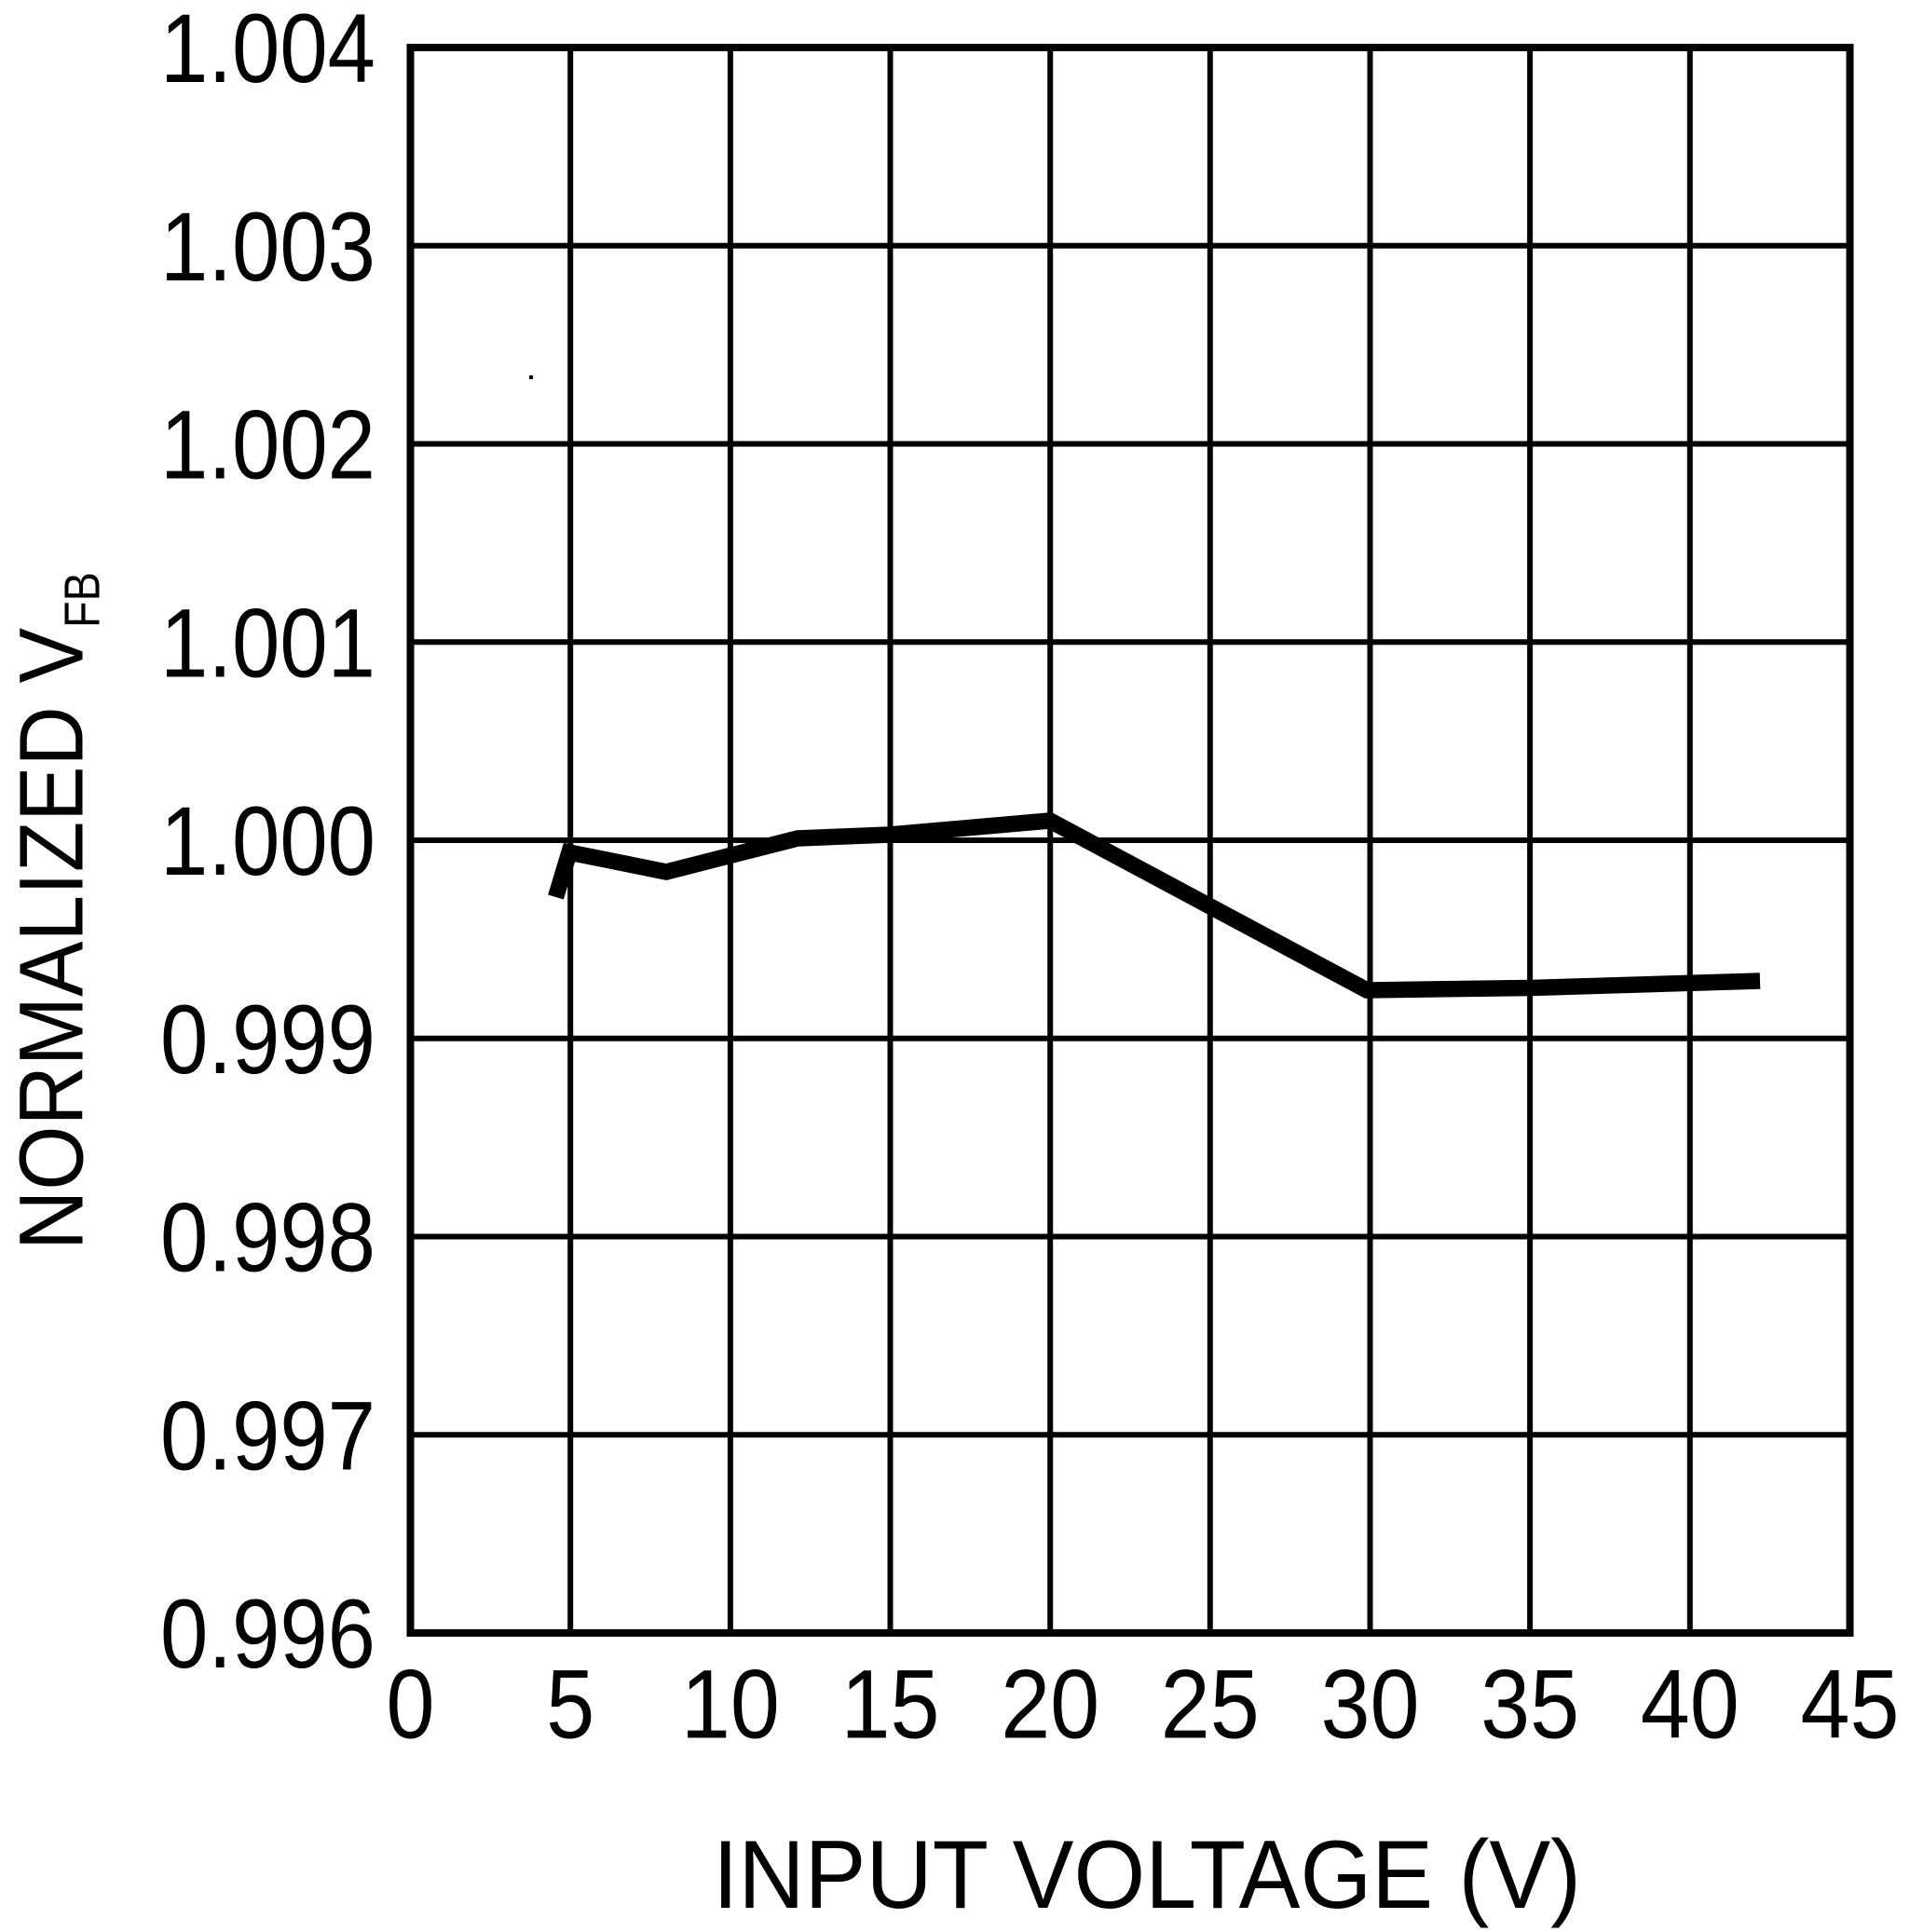 The width and height of the screenshot is (1910, 1932). I want to click on svg-text: INPUT VOLTAGE (V), so click(1147, 1875).